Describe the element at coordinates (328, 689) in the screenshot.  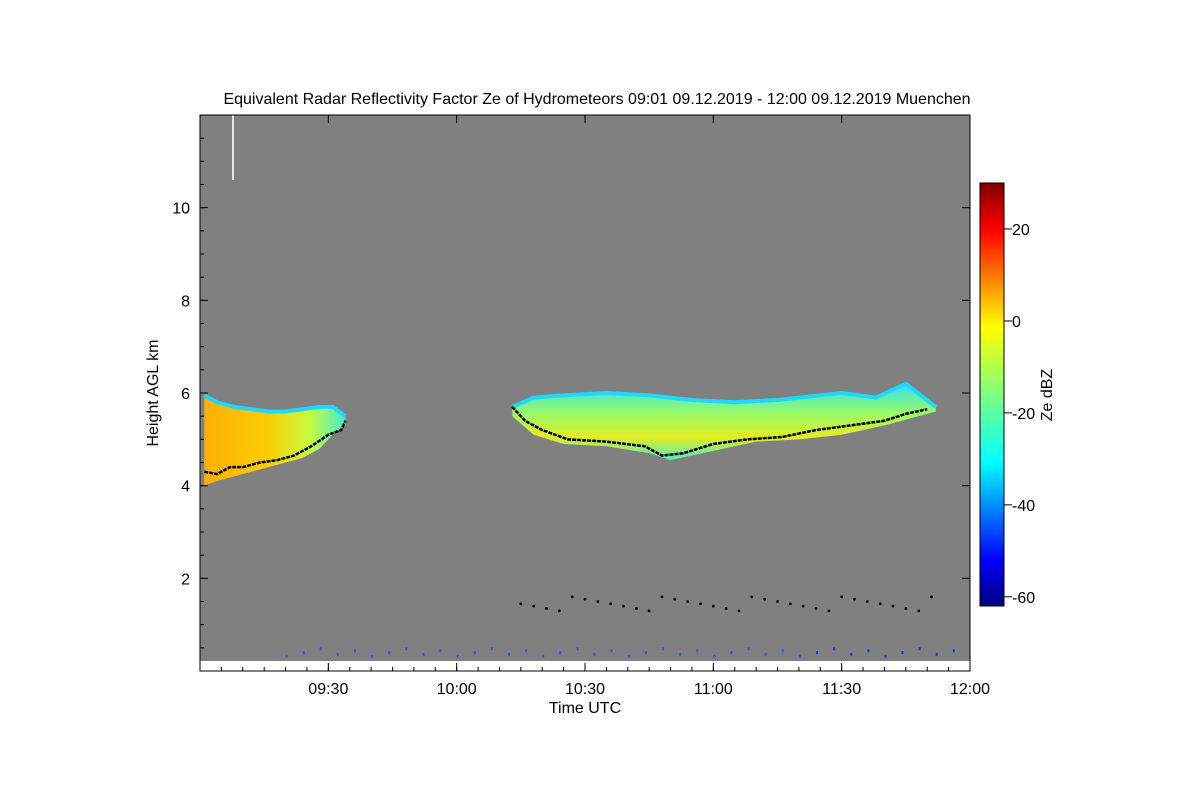
I see `x-tick-label: 09:30` at that location.